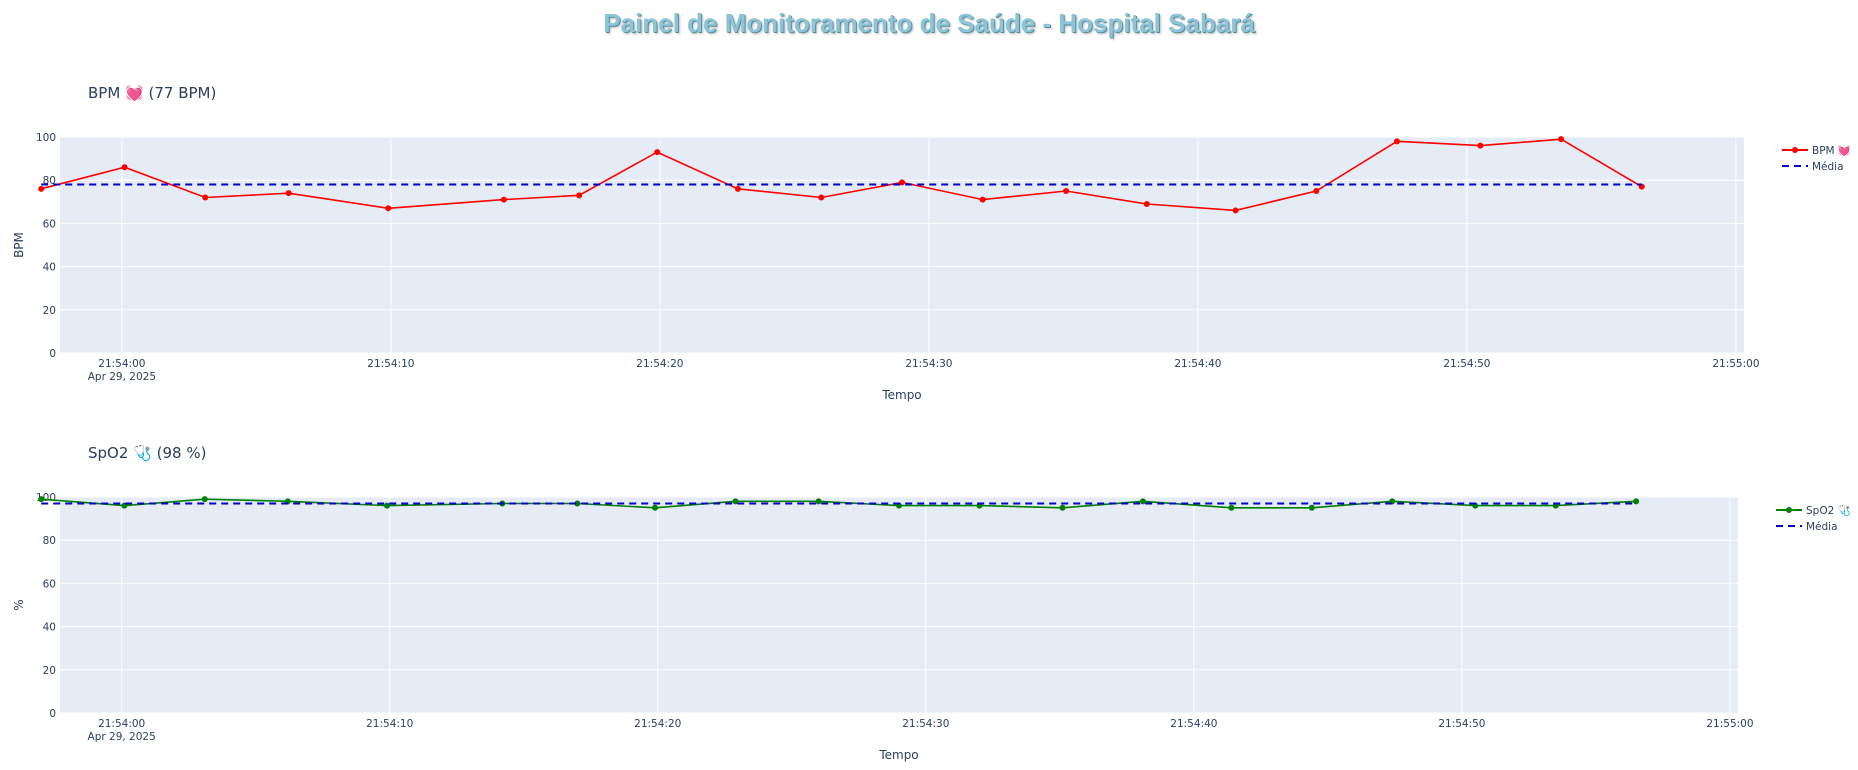  Describe the element at coordinates (49, 541) in the screenshot. I see `y-tick-label: 80` at that location.